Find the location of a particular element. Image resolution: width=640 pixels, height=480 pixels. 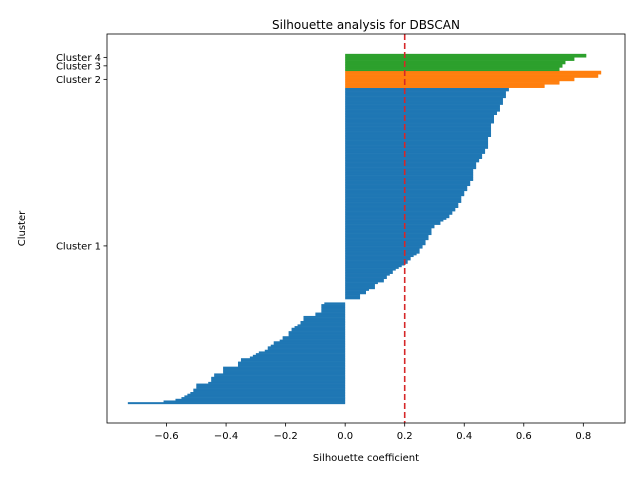

y-axis-label: Cluster is located at coordinates (22, 228).